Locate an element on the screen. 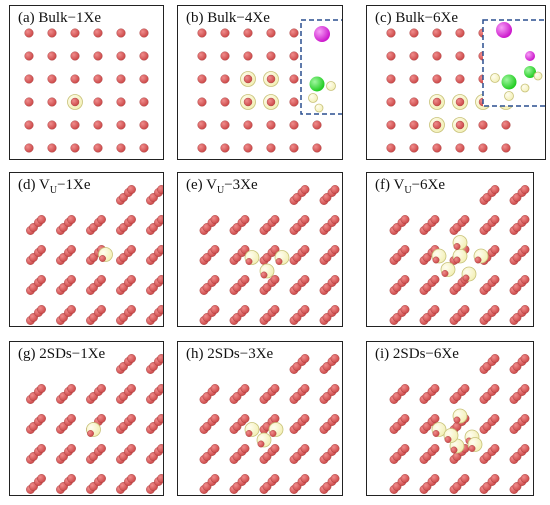  panel-g: (g) 2SDs−1Xe is located at coordinates (86, 418).